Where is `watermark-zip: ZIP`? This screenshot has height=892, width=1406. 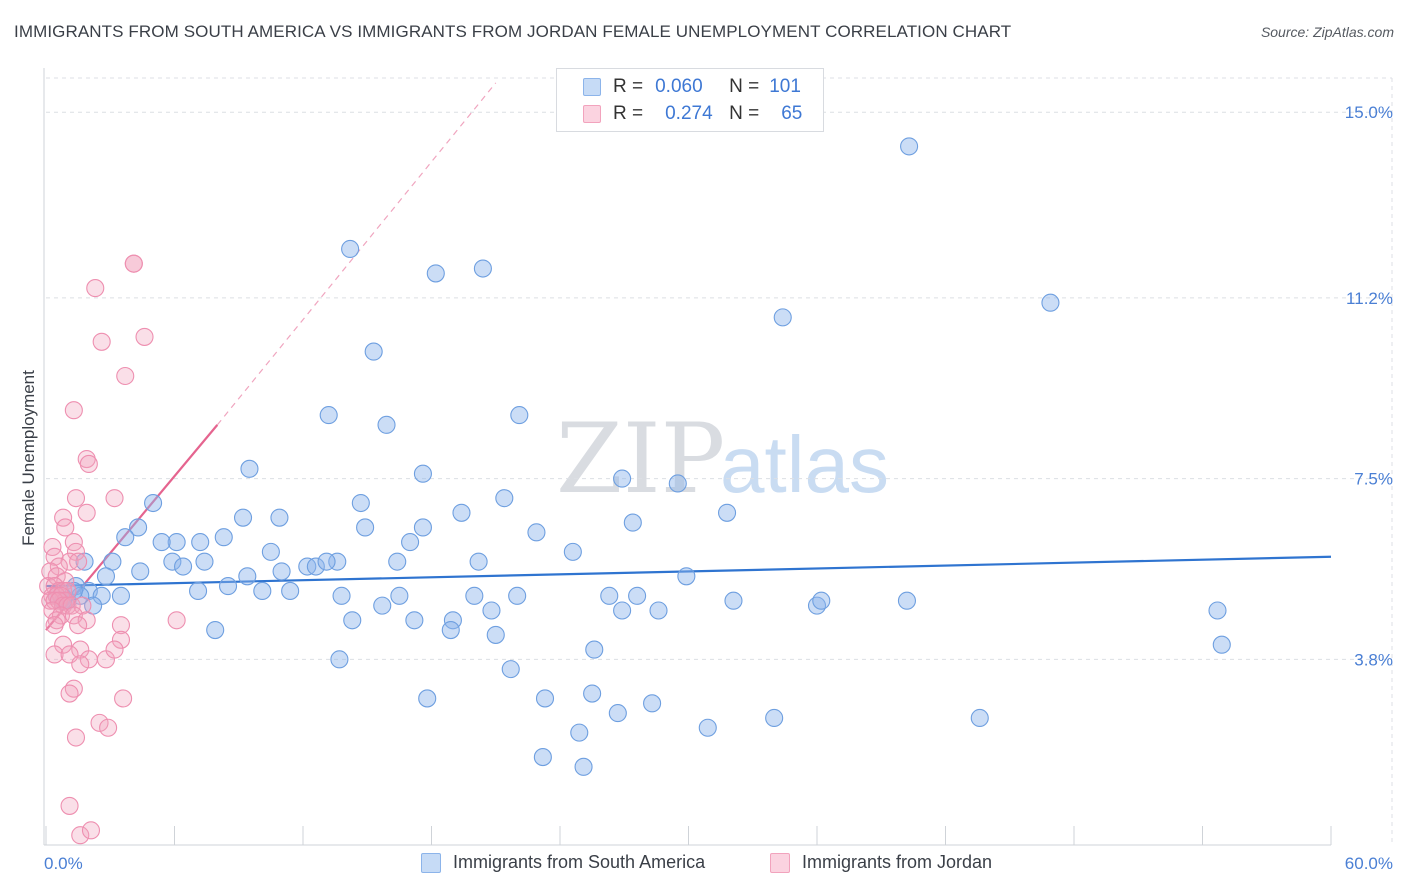
watermark-zip: ZIP is located at coordinates (640, 459).